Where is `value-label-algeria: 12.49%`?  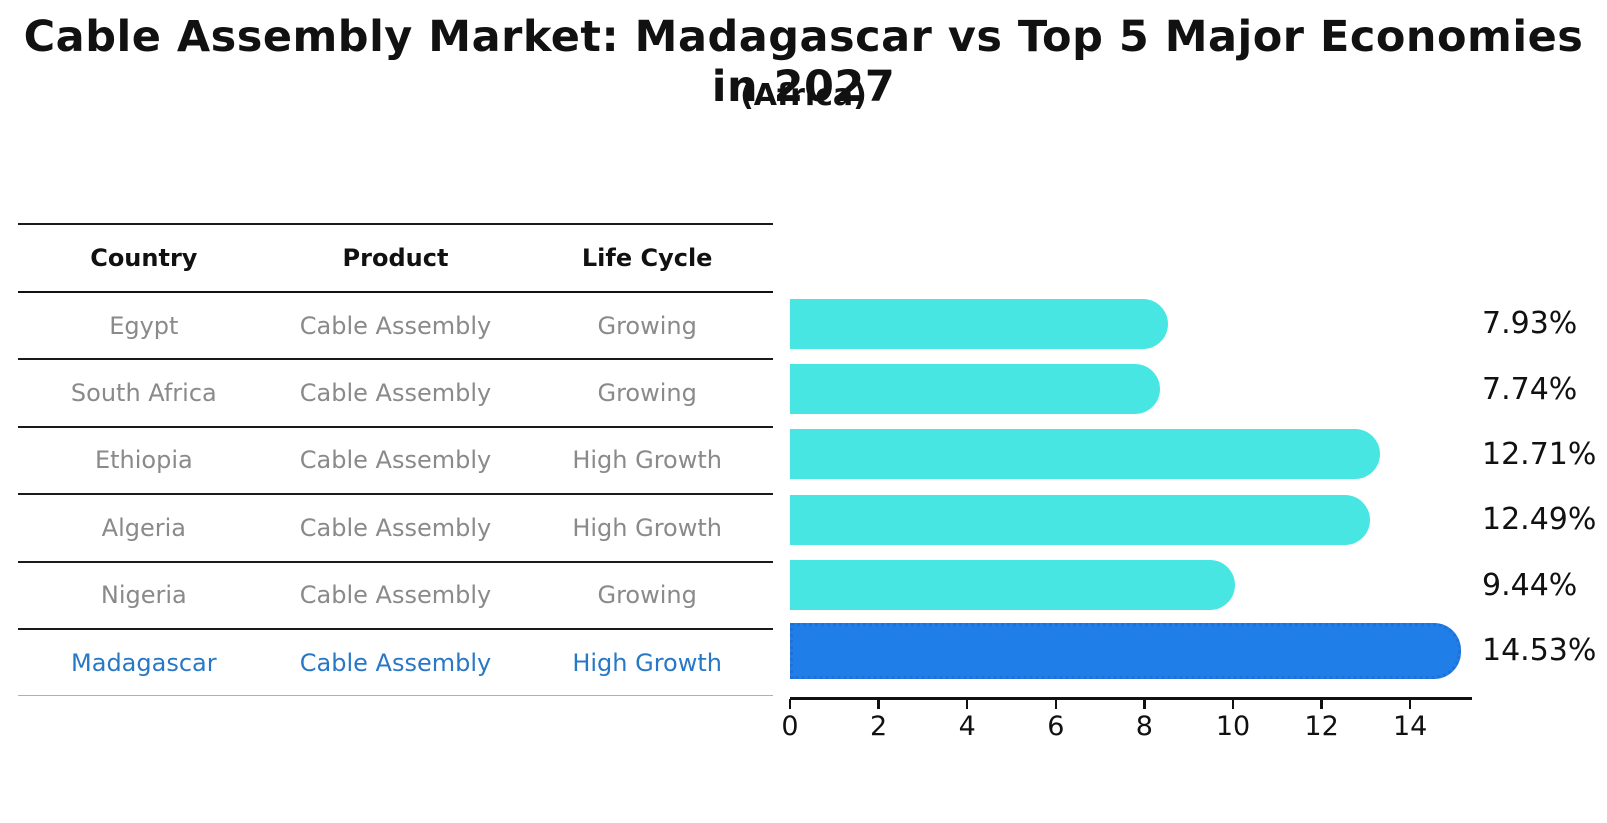 value-label-algeria: 12.49% is located at coordinates (1539, 520).